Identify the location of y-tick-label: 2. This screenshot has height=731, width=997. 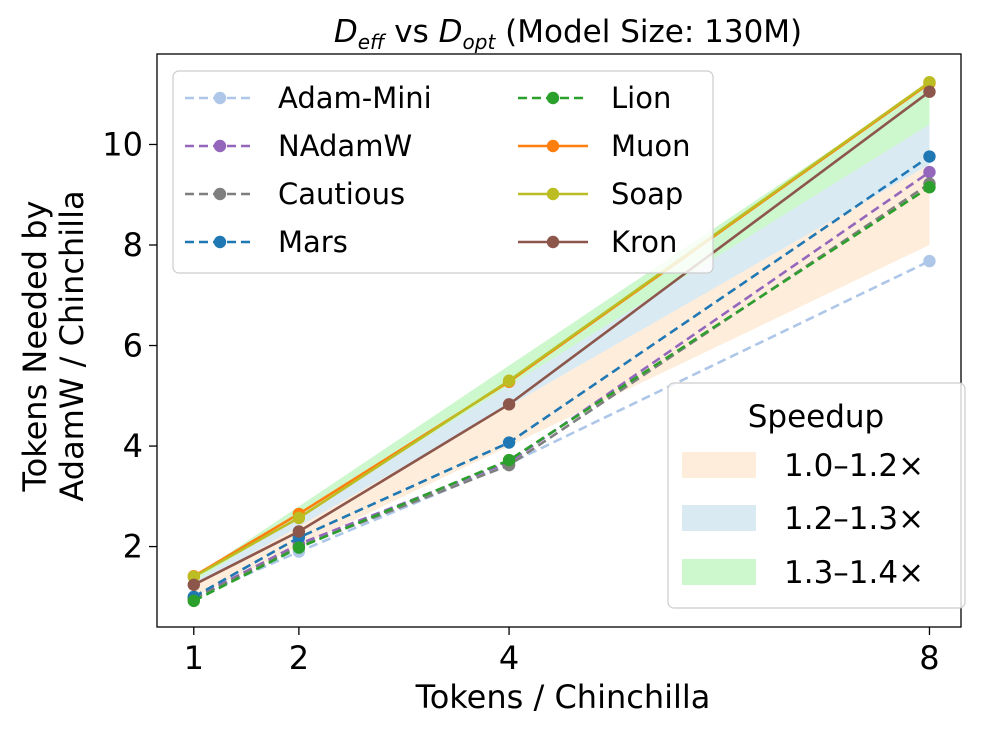
(133, 547).